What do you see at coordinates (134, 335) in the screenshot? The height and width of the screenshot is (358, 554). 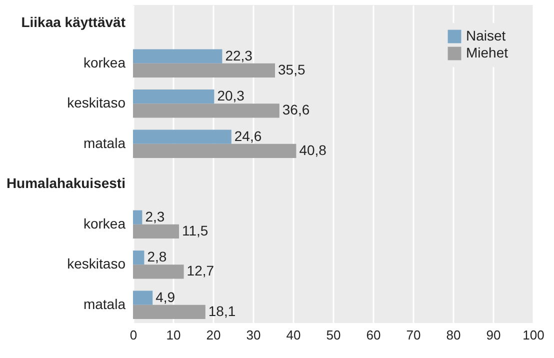 I see `x-tick-label: 0` at bounding box center [134, 335].